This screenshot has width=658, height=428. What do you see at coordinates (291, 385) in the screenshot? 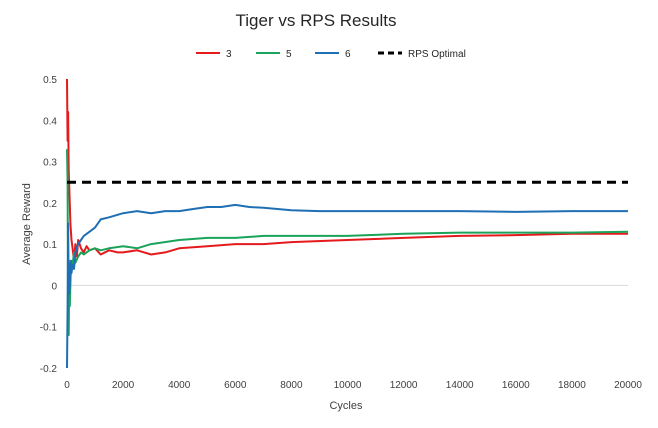
I see `x-tick-label: 8000` at bounding box center [291, 385].